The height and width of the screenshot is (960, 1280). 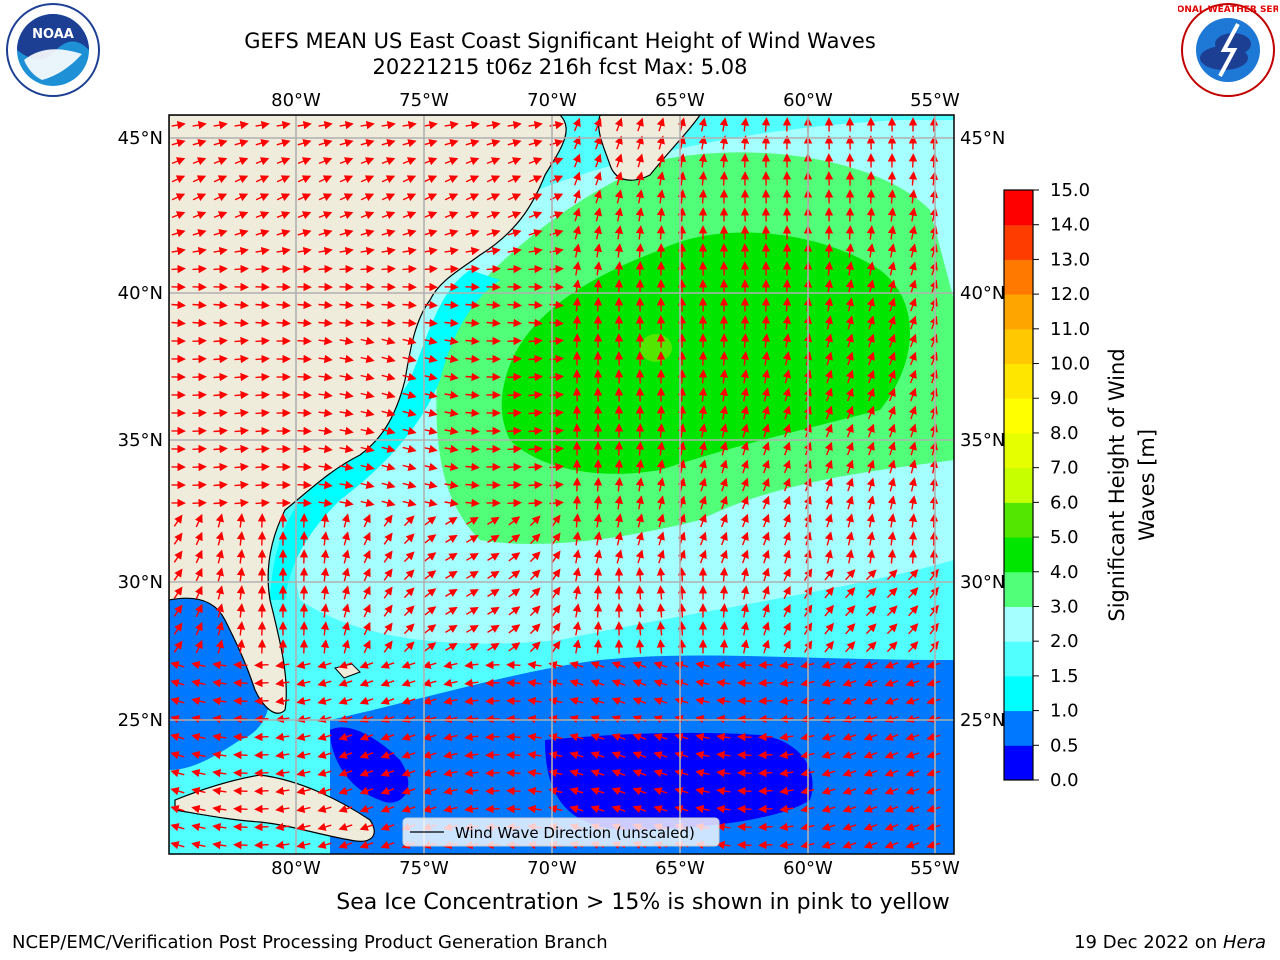 What do you see at coordinates (1064, 641) in the screenshot?
I see `colorbar-tick-label: 2.0` at bounding box center [1064, 641].